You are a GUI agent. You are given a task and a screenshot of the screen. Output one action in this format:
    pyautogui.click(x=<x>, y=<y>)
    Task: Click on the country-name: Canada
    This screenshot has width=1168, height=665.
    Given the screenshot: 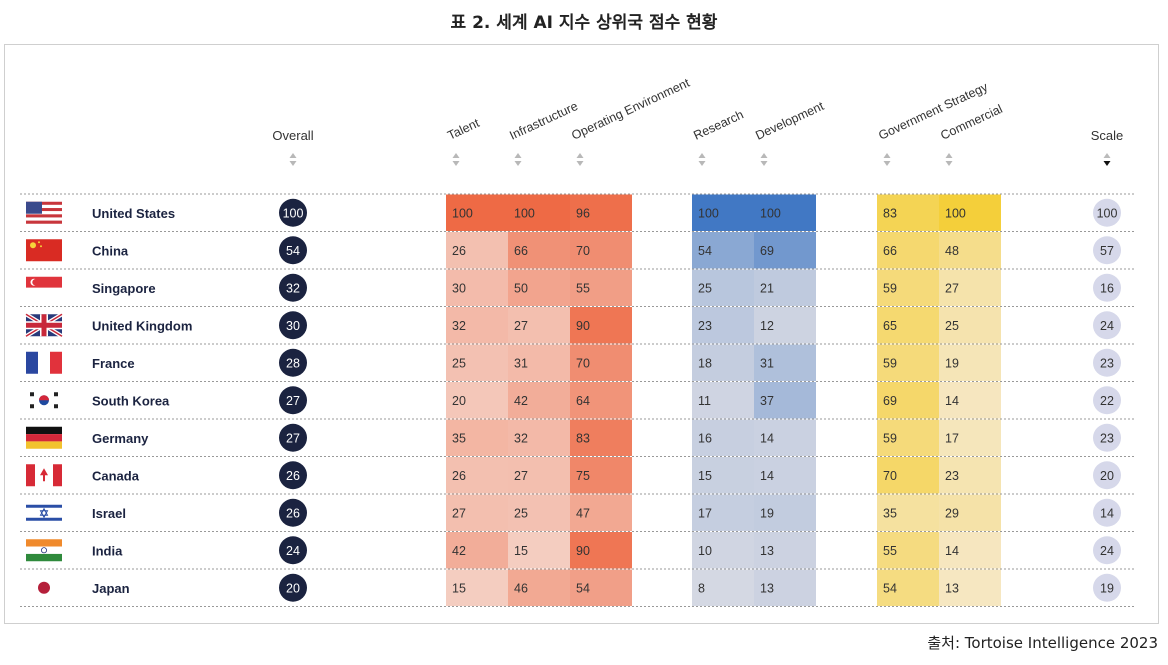 What is the action you would take?
    pyautogui.click(x=116, y=475)
    